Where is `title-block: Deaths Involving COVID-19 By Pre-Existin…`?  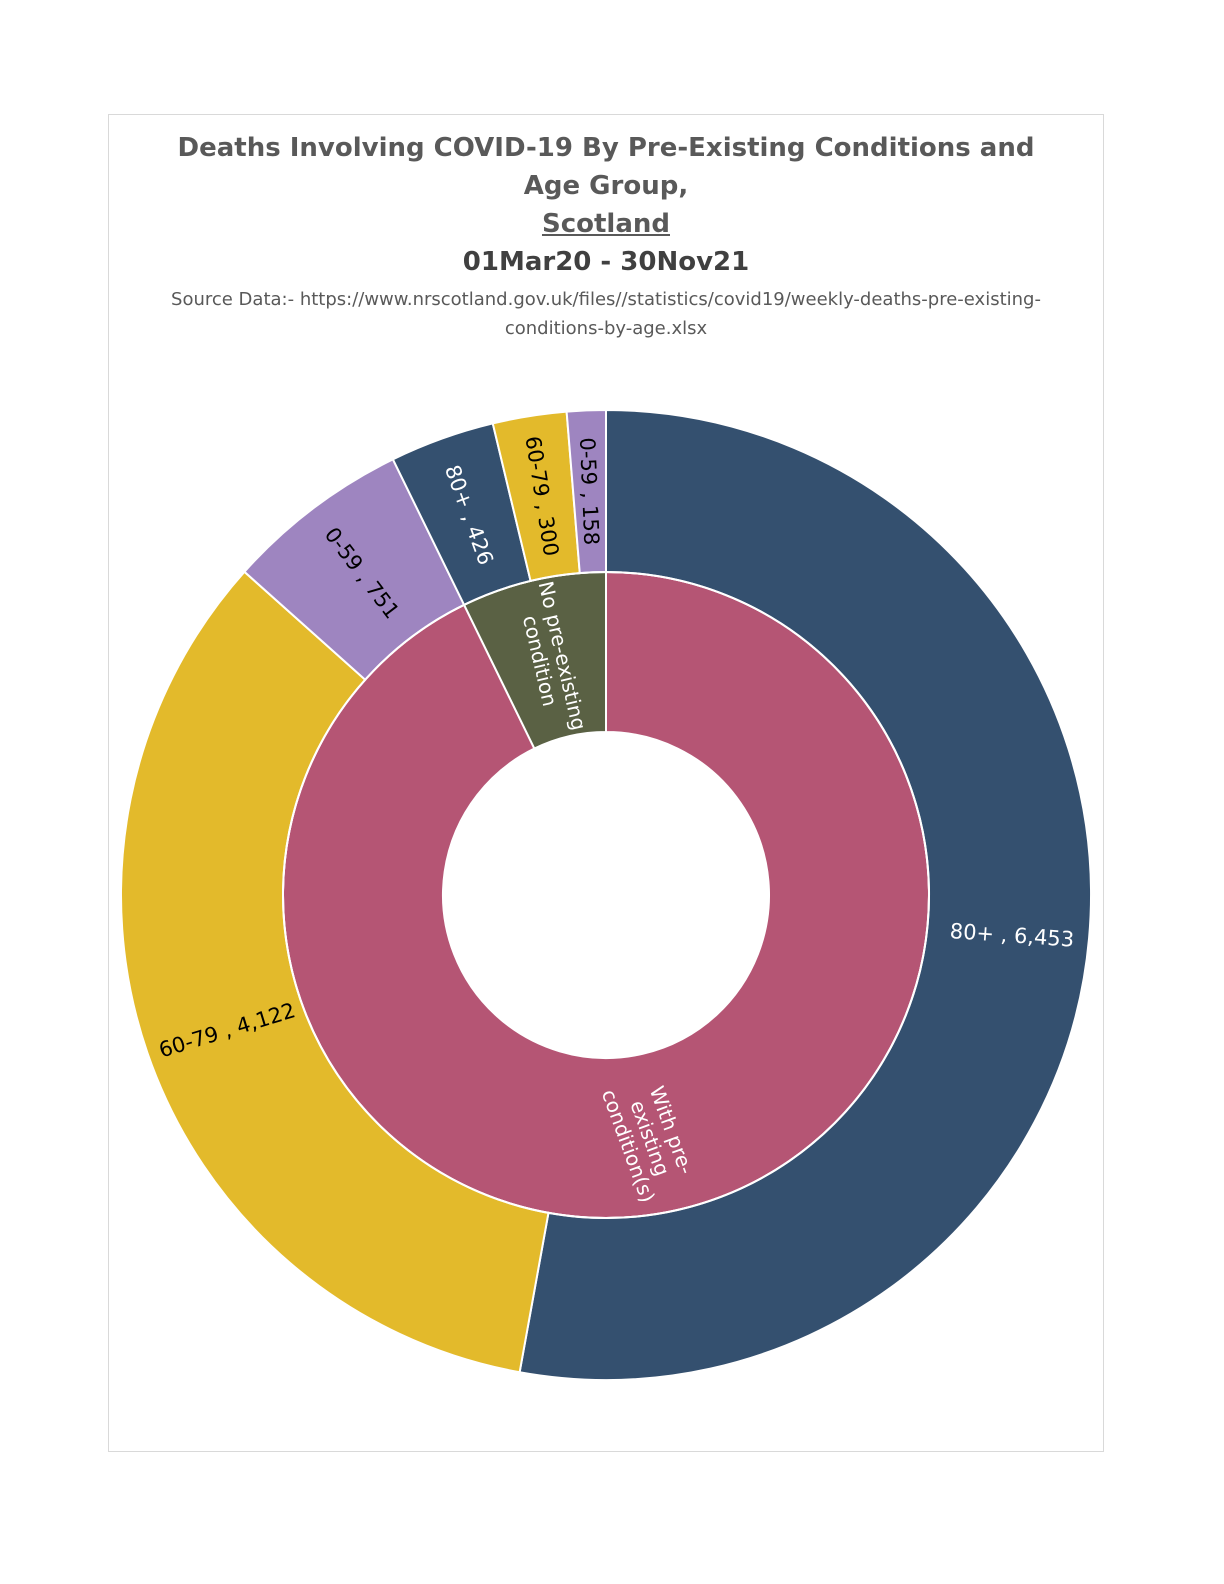 title-block: Deaths Involving COVID-19 By Pre-Existin… is located at coordinates (606, 236).